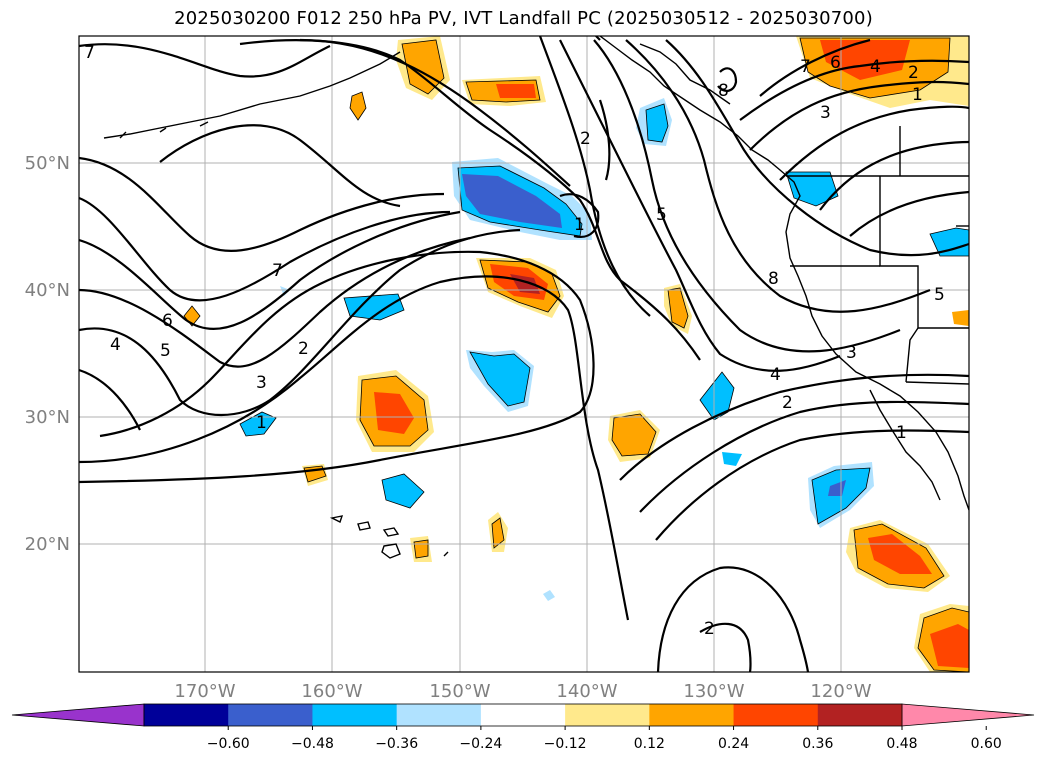 This screenshot has height=765, width=1047. I want to click on colorbar-extend-min, so click(78, 715).